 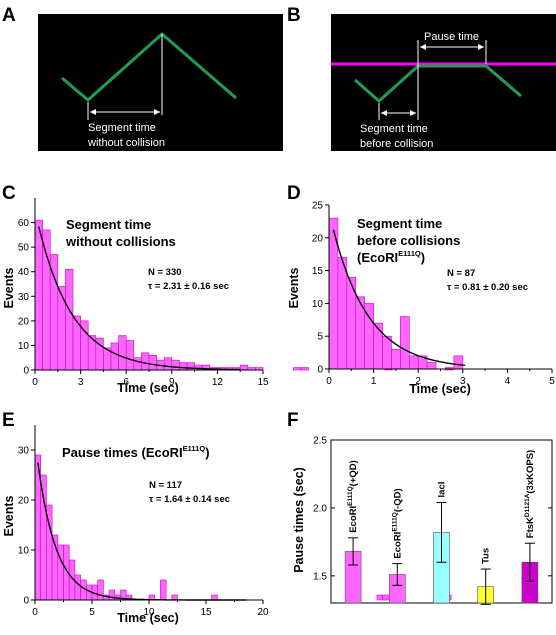 I want to click on chart-d-y-tick-label: 5, so click(x=320, y=337).